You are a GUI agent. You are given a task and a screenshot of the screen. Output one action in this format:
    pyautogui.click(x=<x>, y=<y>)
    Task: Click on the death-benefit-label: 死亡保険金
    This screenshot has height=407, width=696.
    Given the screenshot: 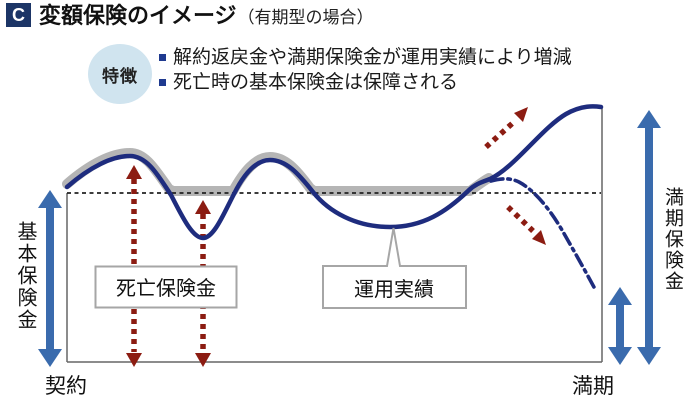 What is the action you would take?
    pyautogui.click(x=166, y=288)
    